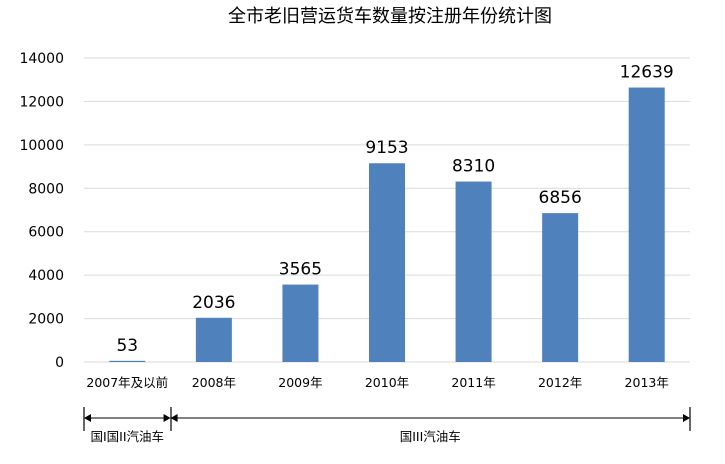 This screenshot has height=464, width=725. I want to click on annotation-label: 国I国II汽油车, so click(128, 436).